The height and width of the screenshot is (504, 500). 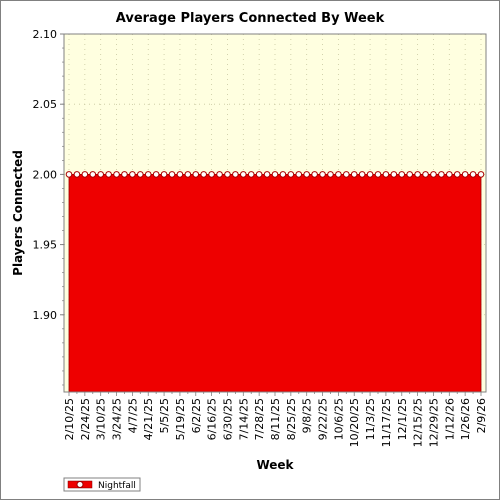 I want to click on x-tick-label: 1/26/26, so click(x=465, y=419).